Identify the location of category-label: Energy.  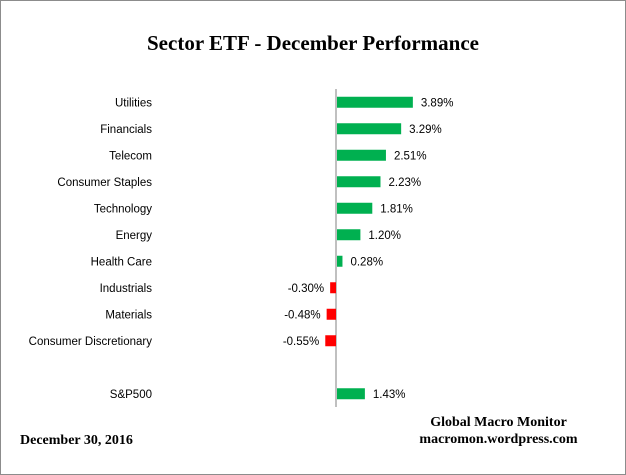
(134, 236).